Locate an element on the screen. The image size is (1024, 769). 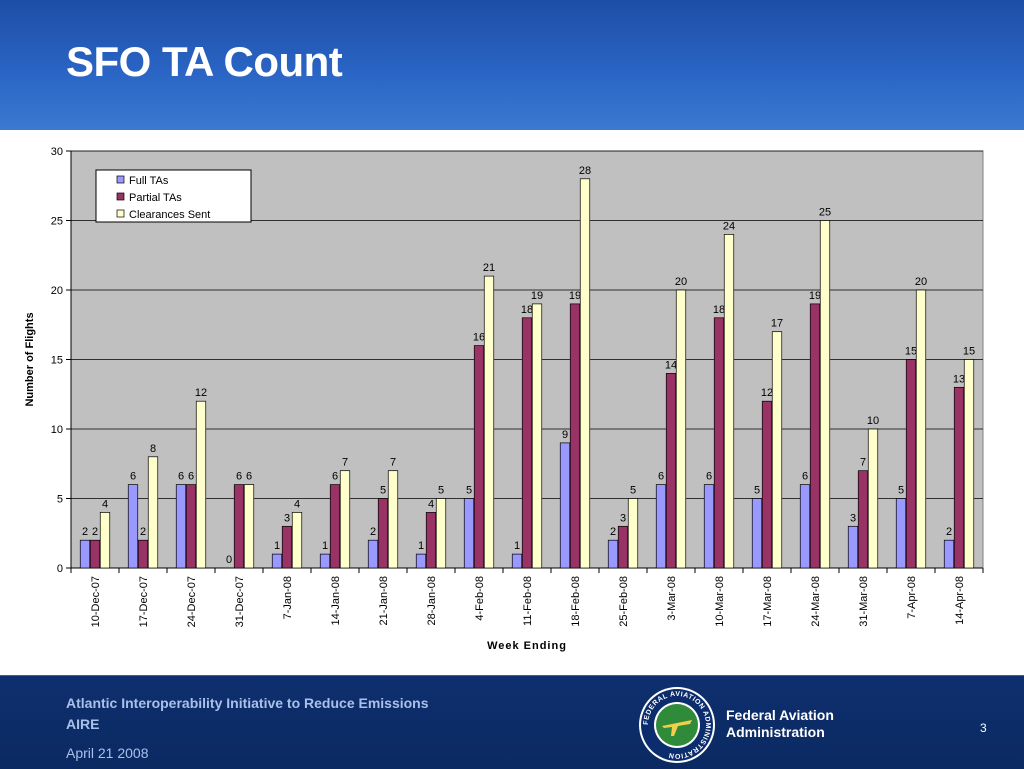
data-label: 16 is located at coordinates (479, 338).